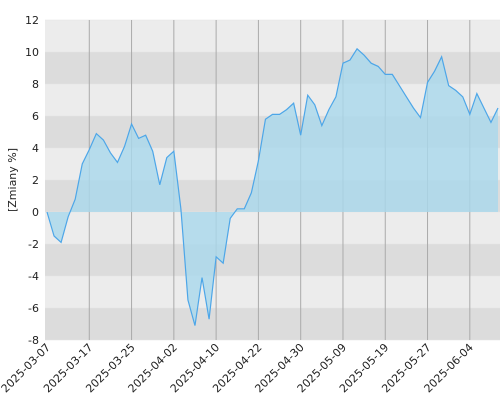 This screenshot has height=404, width=500. Describe the element at coordinates (35, 116) in the screenshot. I see `y-tick-label: 6` at that location.